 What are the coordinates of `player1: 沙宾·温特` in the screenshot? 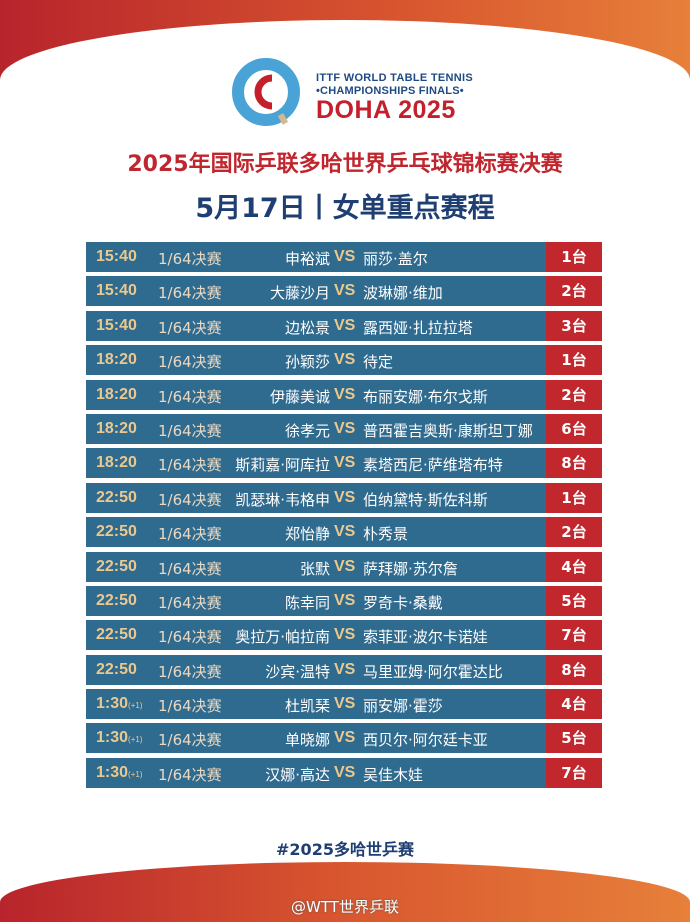 It's located at (297, 671).